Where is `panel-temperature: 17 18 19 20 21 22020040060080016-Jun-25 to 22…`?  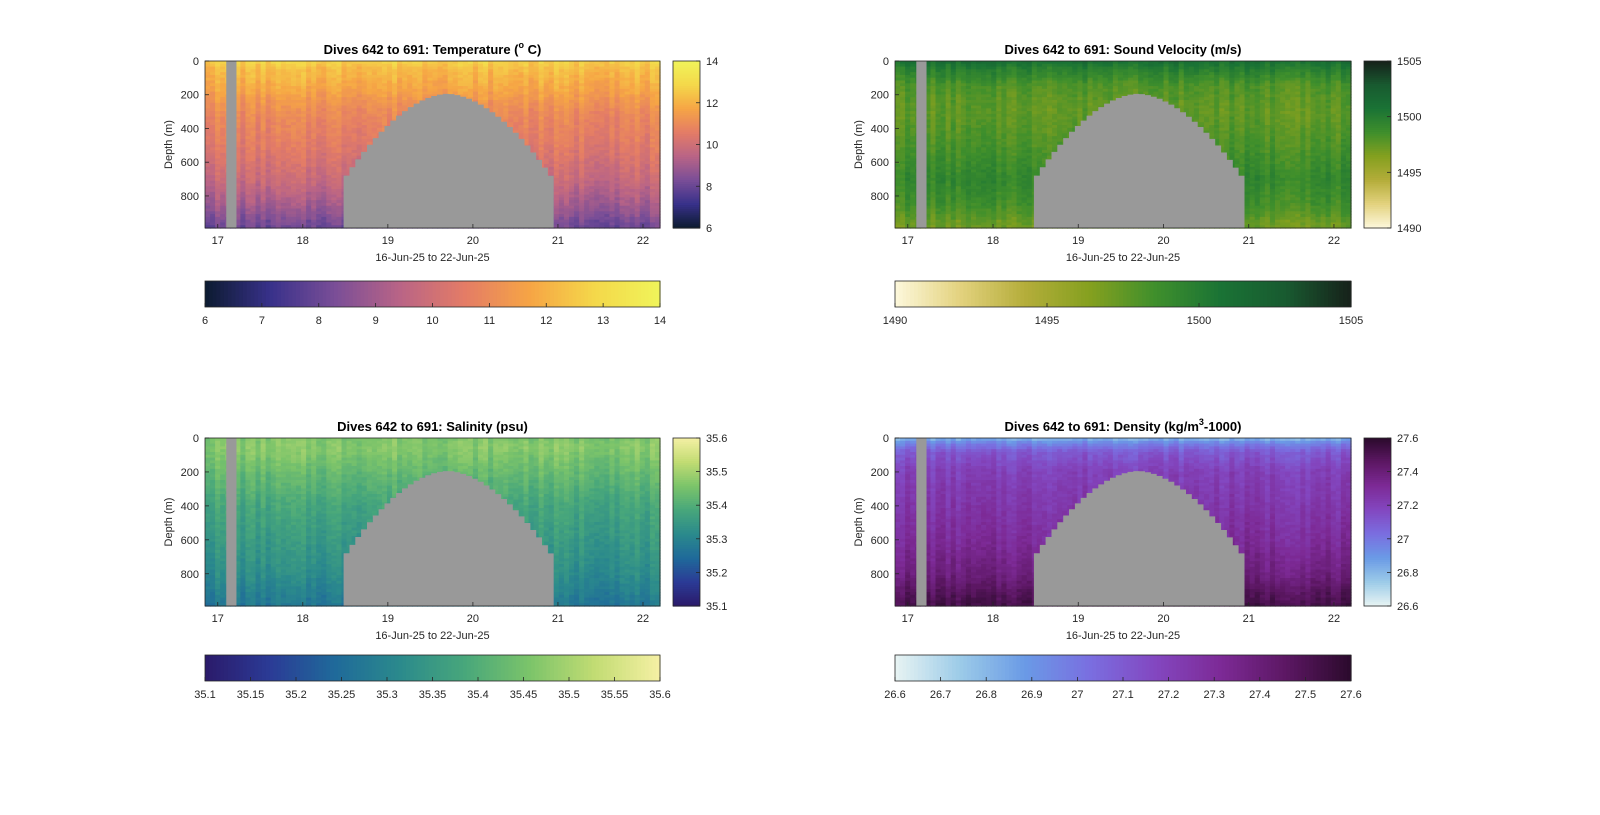 panel-temperature: 17 18 19 20 21 22020040060080016-Jun-25 to 22… is located at coordinates (440, 183).